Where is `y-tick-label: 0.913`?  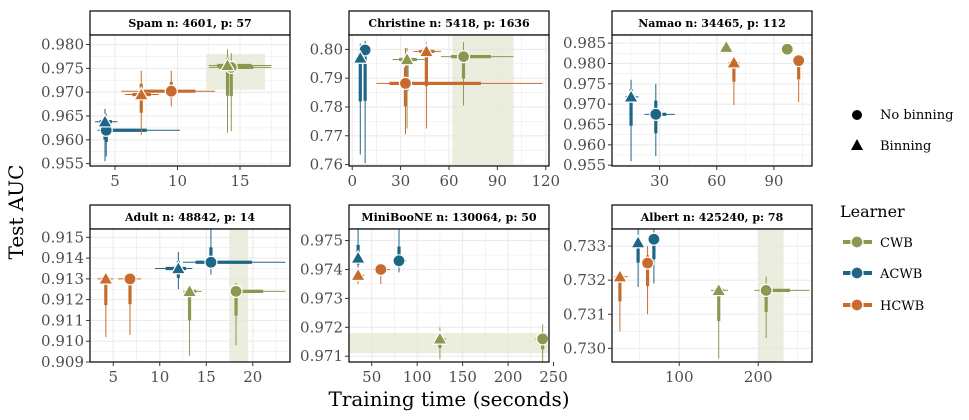 y-tick-label: 0.913 is located at coordinates (62, 279).